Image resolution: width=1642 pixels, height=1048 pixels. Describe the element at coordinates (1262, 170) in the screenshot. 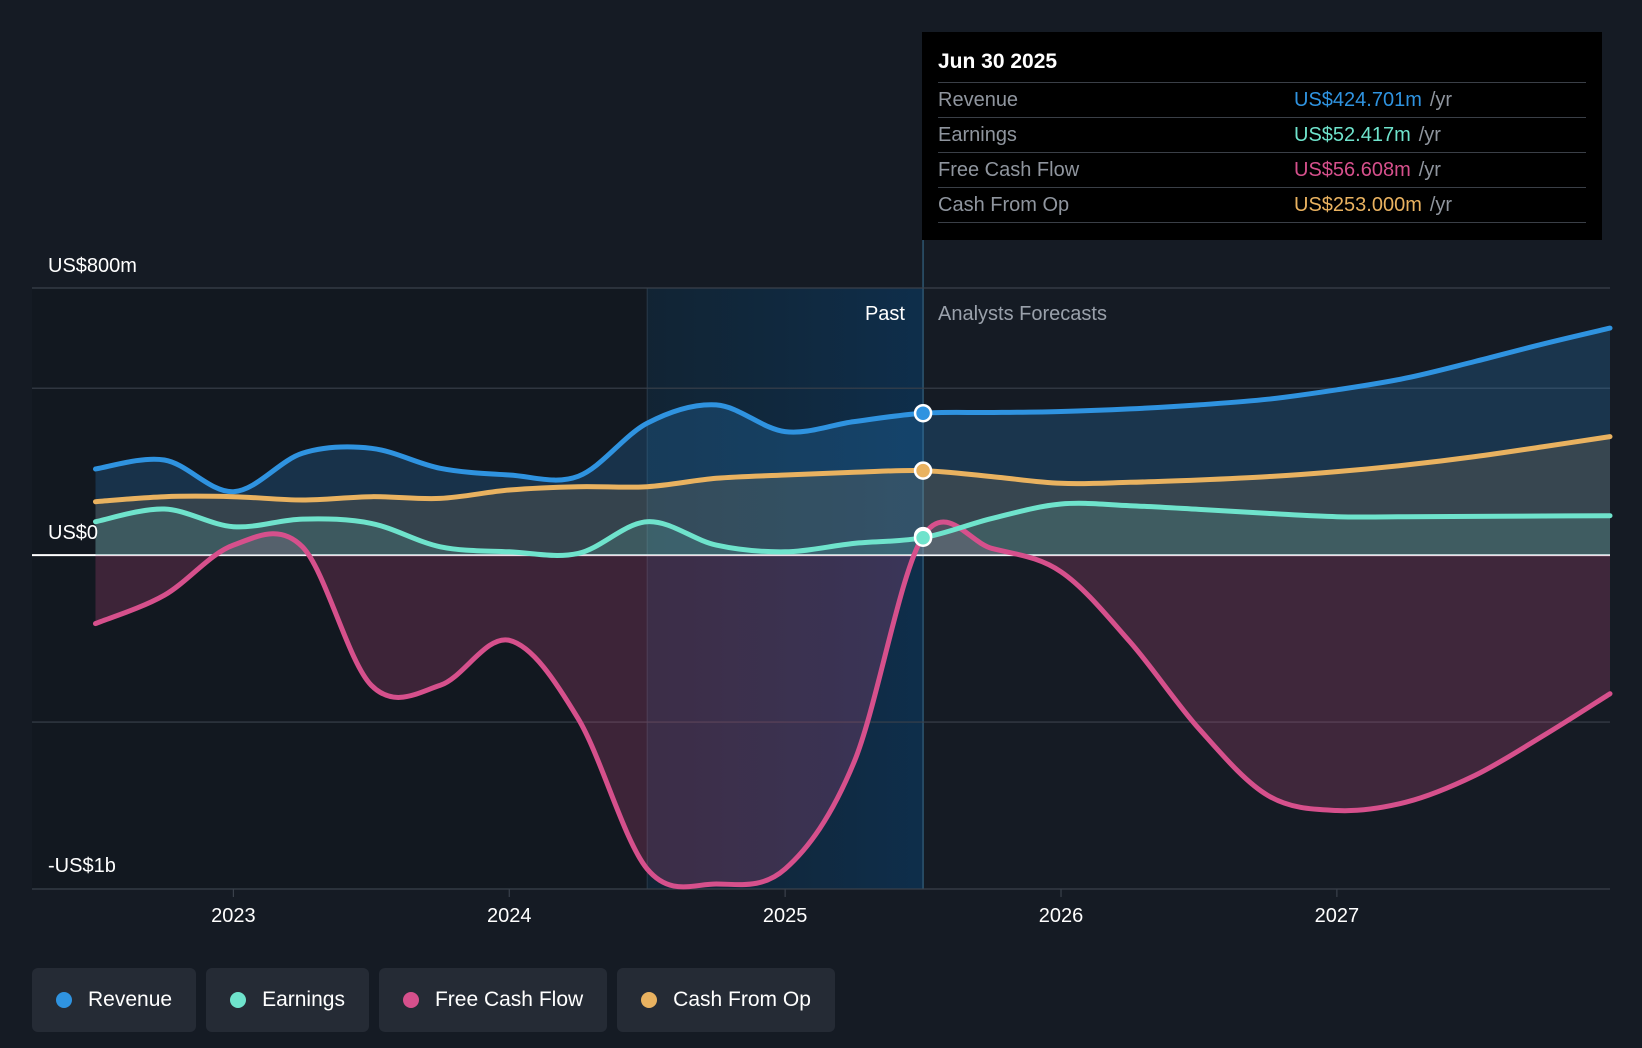

I see `tooltip-row-free-cash-flow: Free Cash Flow US$56.608m /yr` at that location.